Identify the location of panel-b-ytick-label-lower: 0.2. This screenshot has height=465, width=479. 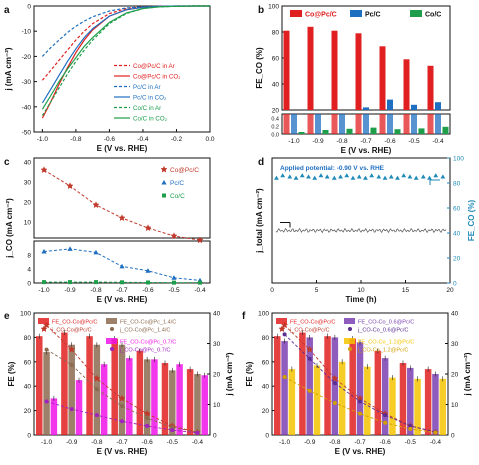
(275, 128).